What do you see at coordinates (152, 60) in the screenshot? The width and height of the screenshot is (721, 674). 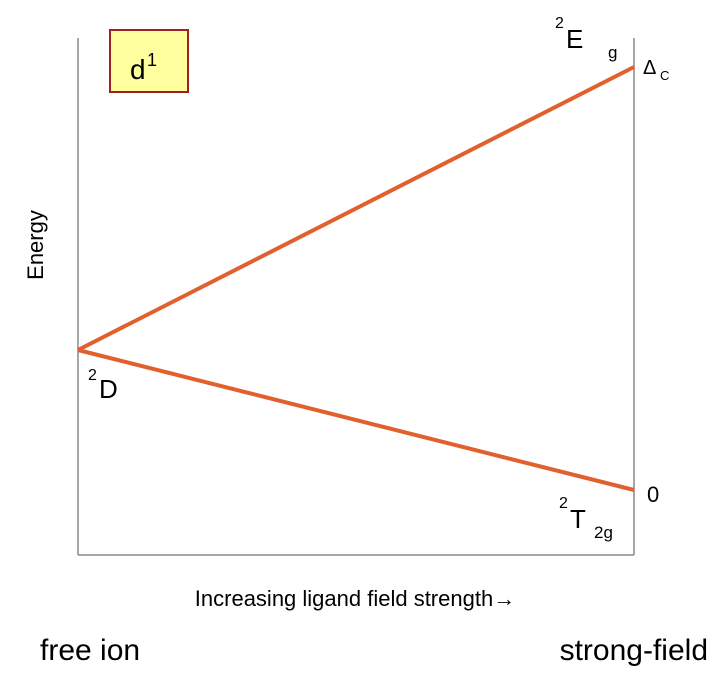 I see `badge-sup: 1` at bounding box center [152, 60].